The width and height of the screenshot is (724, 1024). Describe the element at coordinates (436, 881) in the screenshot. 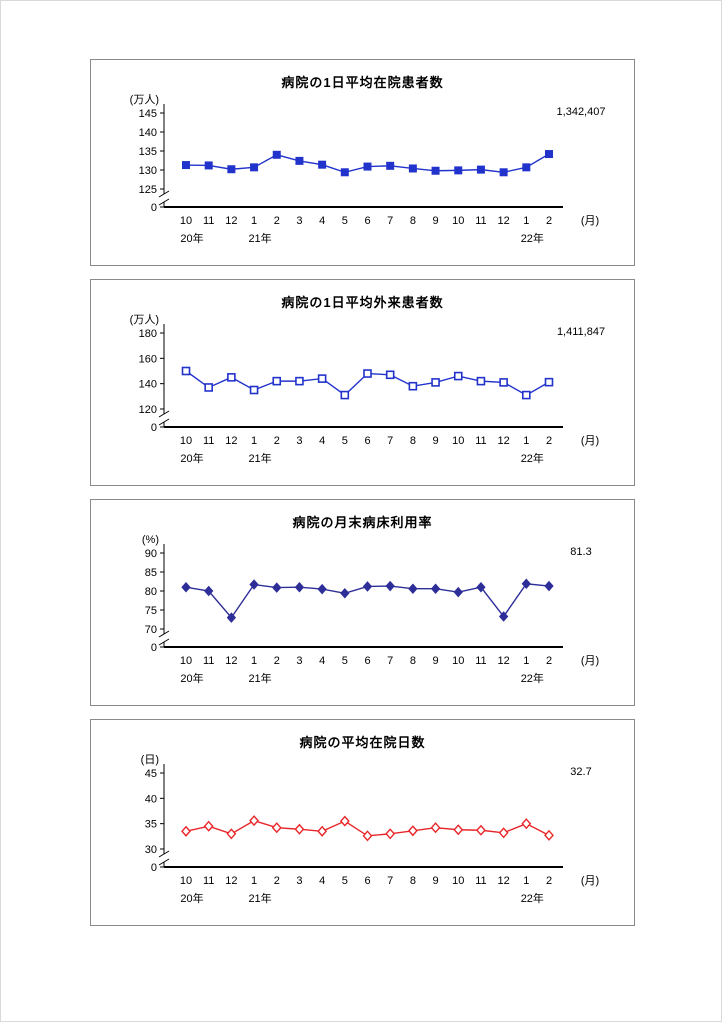

I see `x-tick-label: 9` at that location.